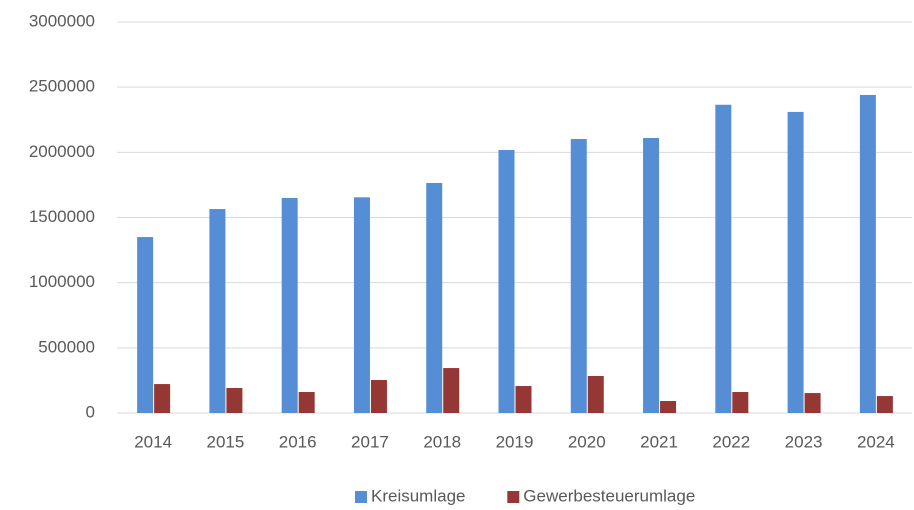 The height and width of the screenshot is (510, 914). I want to click on x-tick-label: 2015, so click(225, 441).